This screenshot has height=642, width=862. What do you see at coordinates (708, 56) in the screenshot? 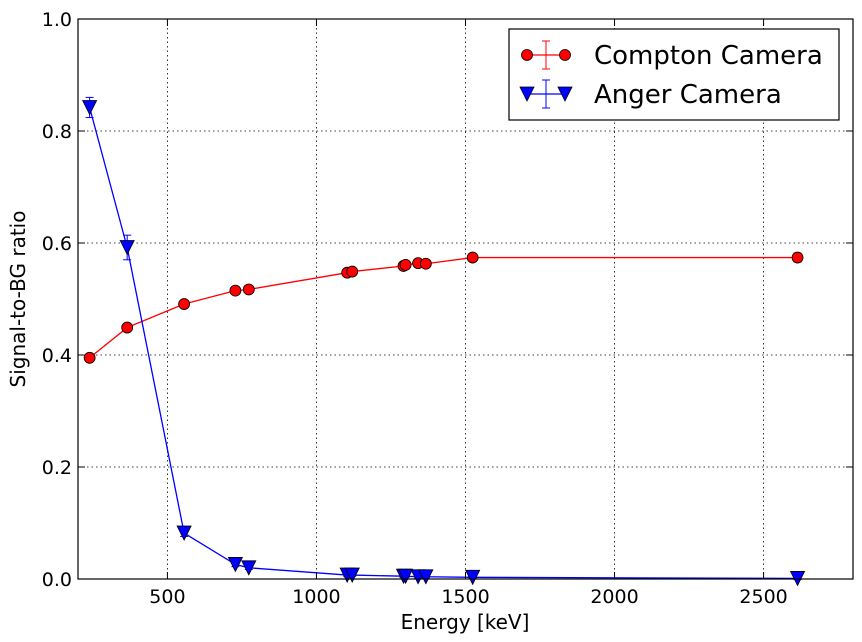
I see `legend-label: Compton Camera` at bounding box center [708, 56].